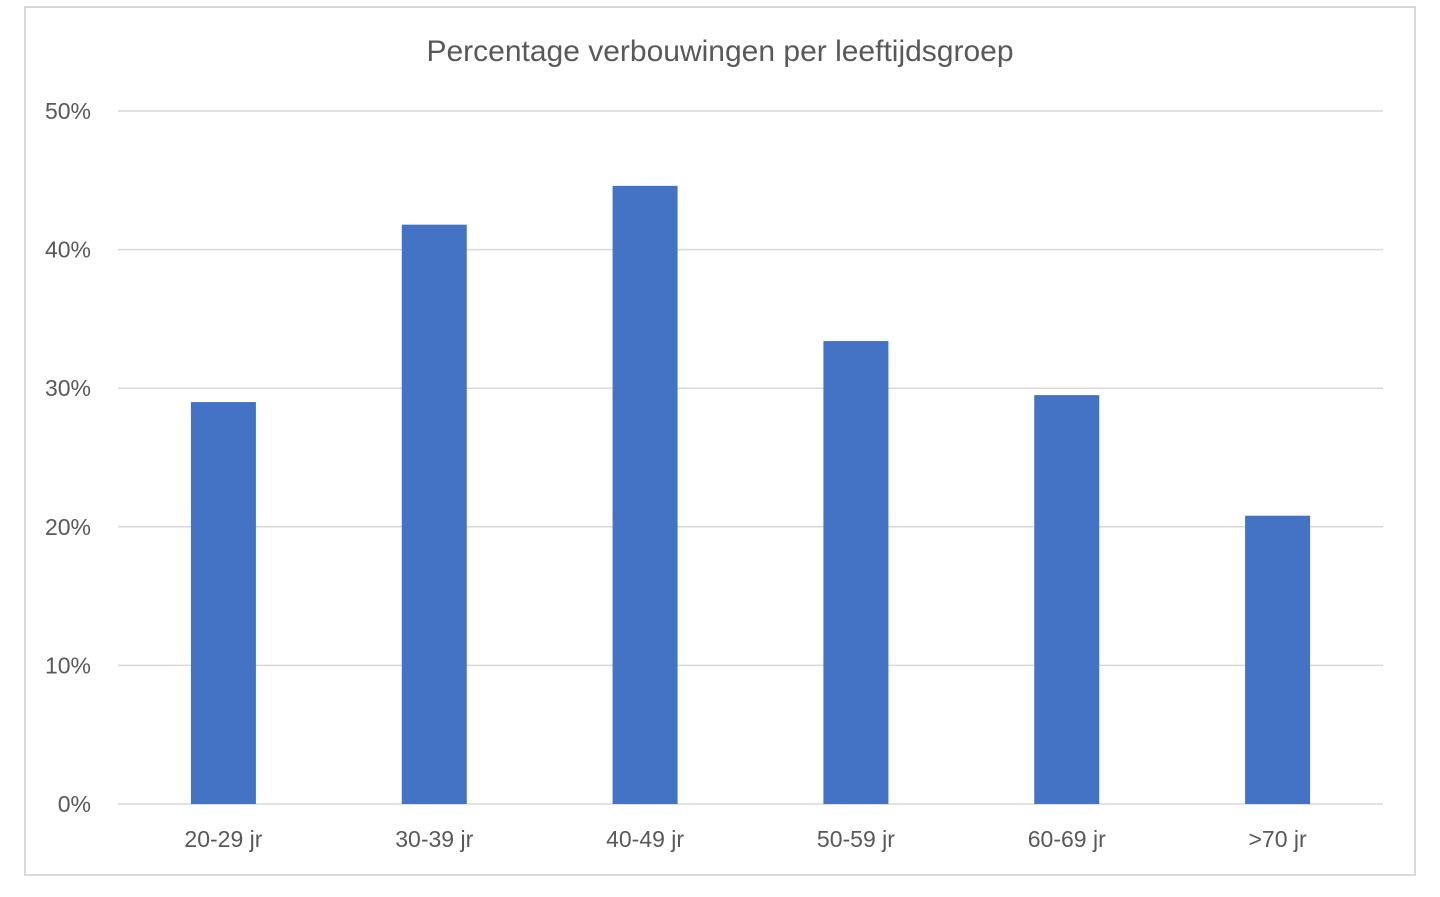  Describe the element at coordinates (856, 839) in the screenshot. I see `x-tick-label: 50-59 jr` at that location.